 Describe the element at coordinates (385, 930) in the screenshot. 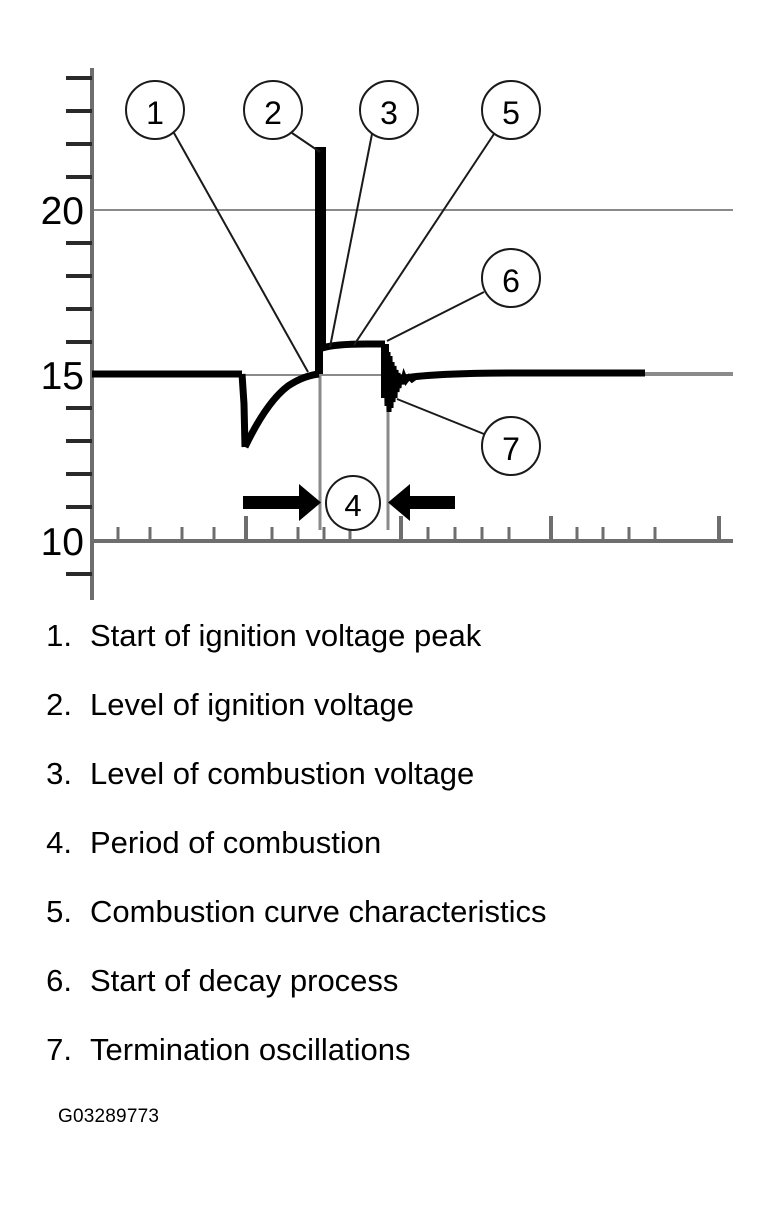

I see `legend-item: 5. Combustion curve characteristics` at that location.